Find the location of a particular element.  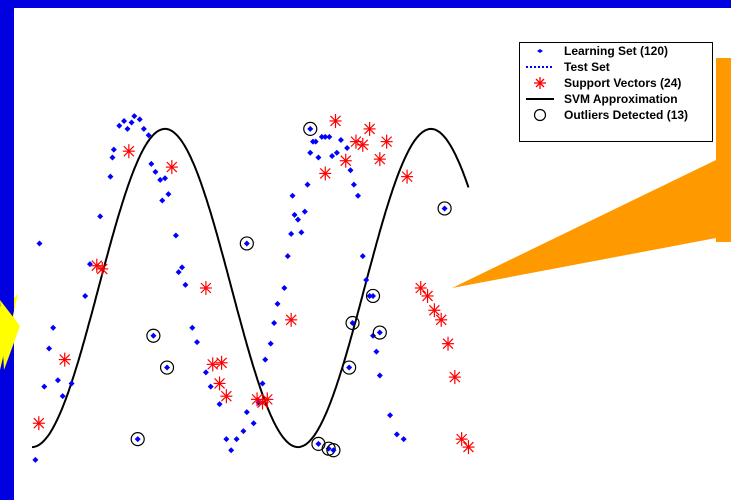

legend-item-test-set: Test Set is located at coordinates (616, 67).